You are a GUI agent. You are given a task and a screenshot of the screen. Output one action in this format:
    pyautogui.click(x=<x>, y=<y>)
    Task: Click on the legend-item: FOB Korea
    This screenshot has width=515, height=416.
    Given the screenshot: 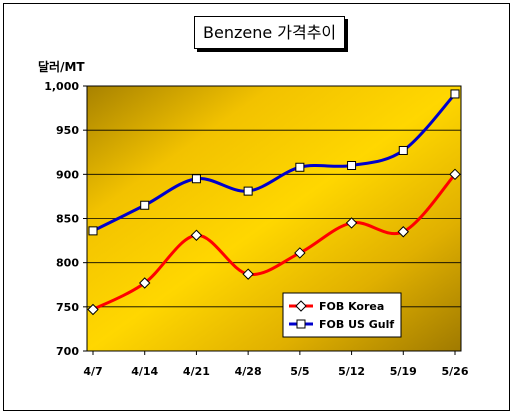 What is the action you would take?
    pyautogui.click(x=336, y=306)
    